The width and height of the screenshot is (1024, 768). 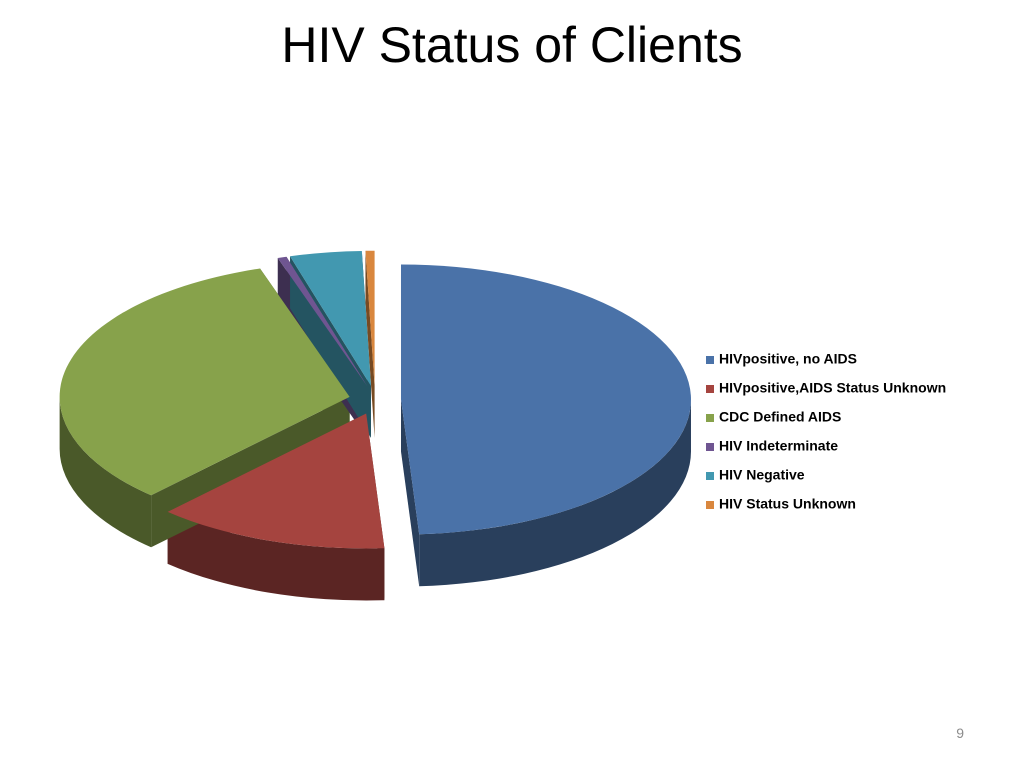 What do you see at coordinates (780, 417) in the screenshot?
I see `legend-label: CDC Defined AIDS` at bounding box center [780, 417].